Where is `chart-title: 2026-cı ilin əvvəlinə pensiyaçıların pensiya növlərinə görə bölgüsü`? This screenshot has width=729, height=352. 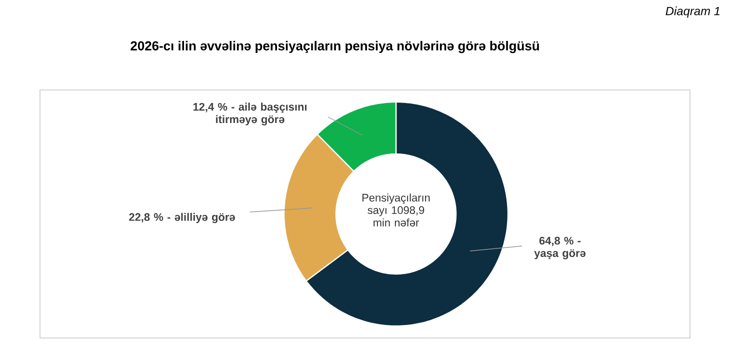
chart-title: 2026-cı ilin əvvəlinə pensiyaçıların pensiya növlərinə görə bölgüsü is located at coordinates (334, 47).